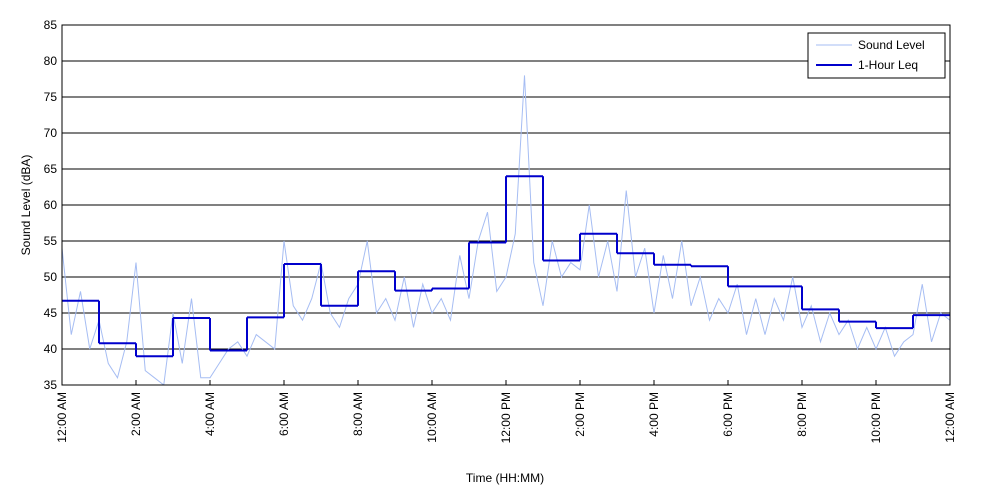 The image size is (1000, 500). Describe the element at coordinates (51, 277) in the screenshot. I see `y-tick-label: 50` at that location.